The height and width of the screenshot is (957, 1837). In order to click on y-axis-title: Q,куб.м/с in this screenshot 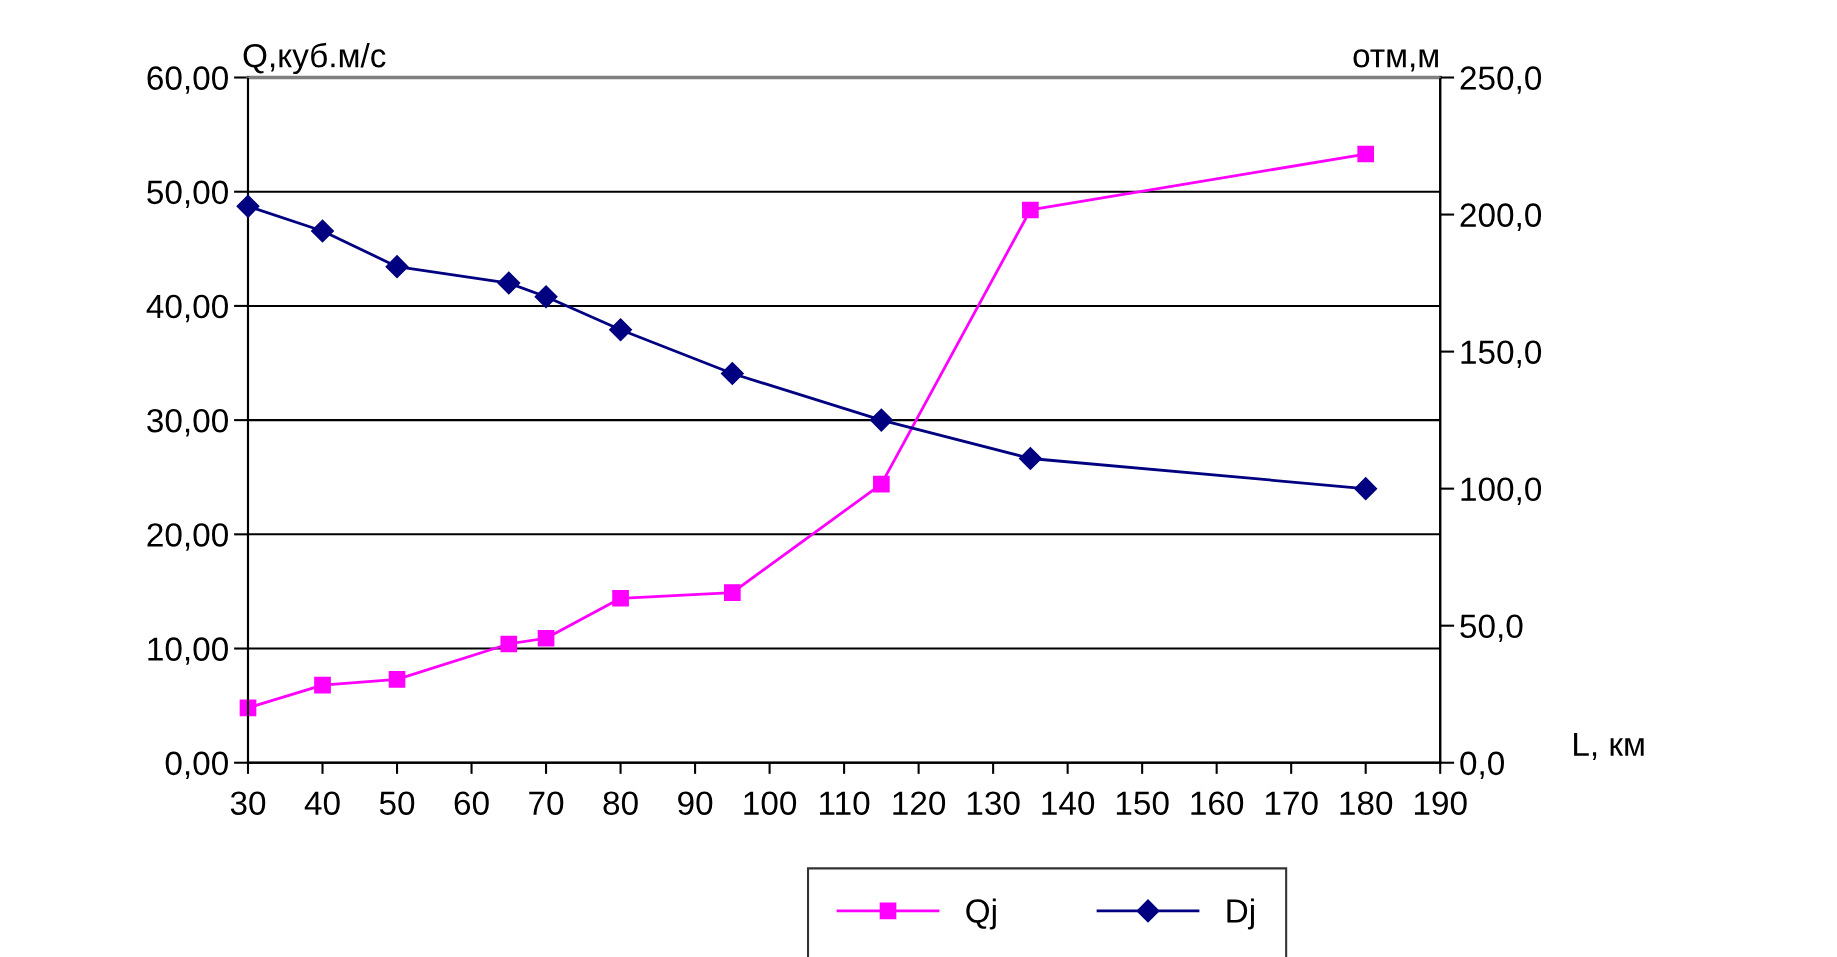, I will do `click(314, 58)`.